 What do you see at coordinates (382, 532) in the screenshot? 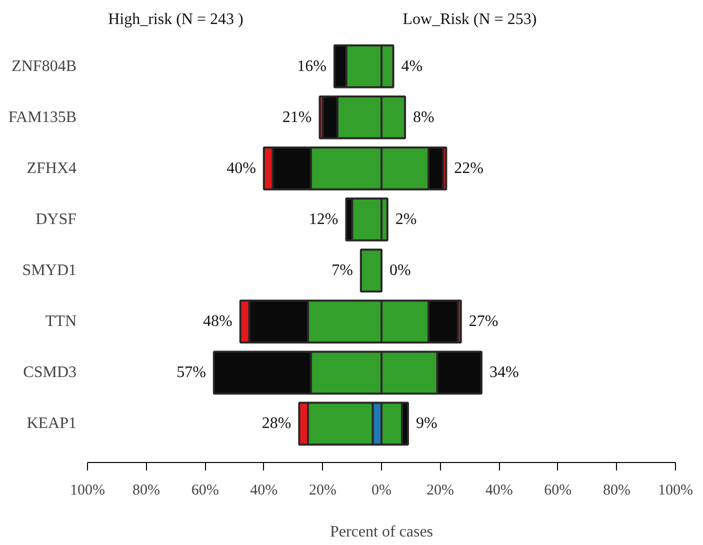
I see `x-axis-title: Percent of cases` at bounding box center [382, 532].